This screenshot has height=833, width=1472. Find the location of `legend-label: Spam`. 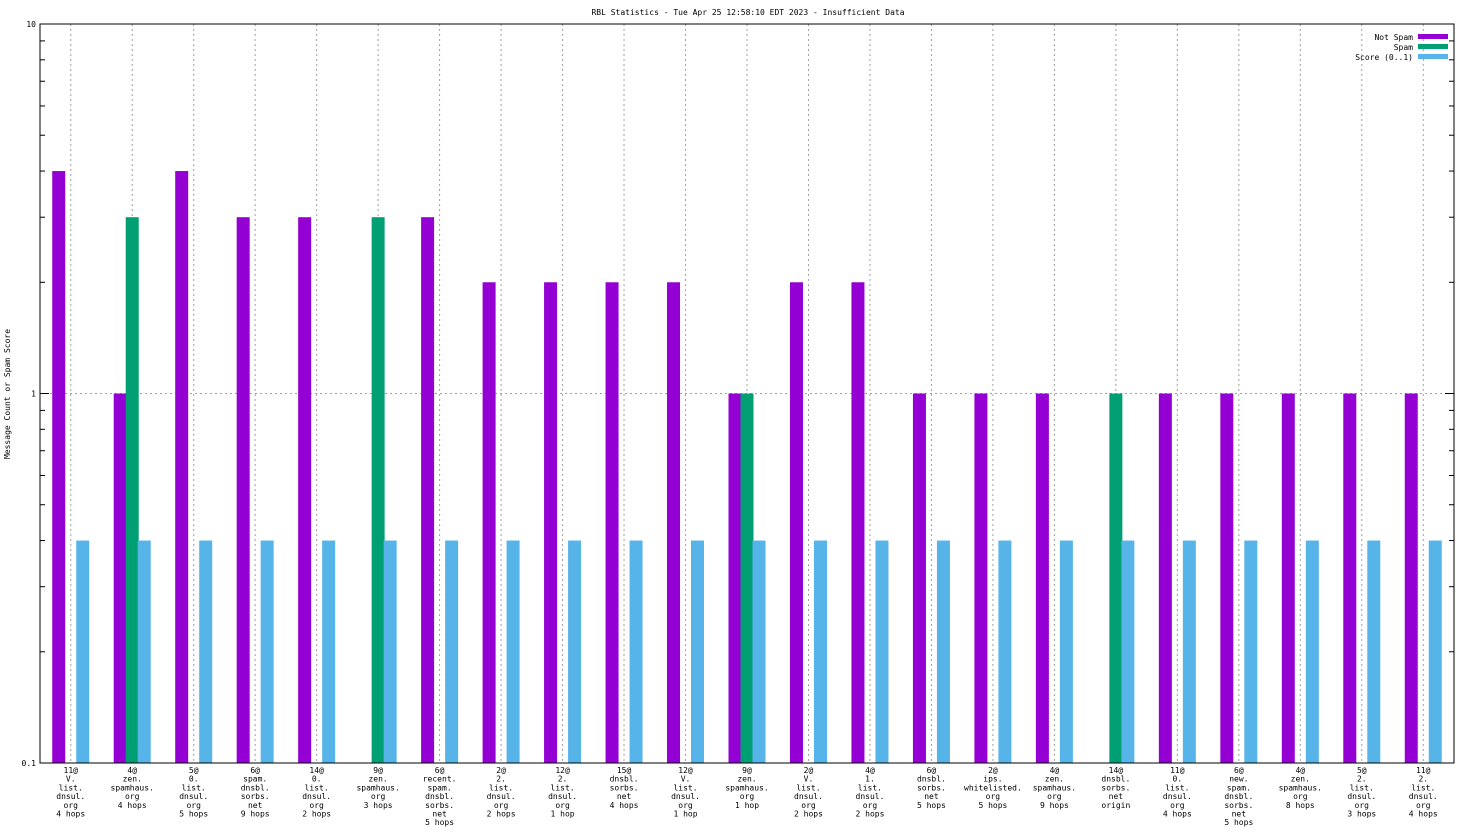

legend-label: Spam is located at coordinates (1403, 47).